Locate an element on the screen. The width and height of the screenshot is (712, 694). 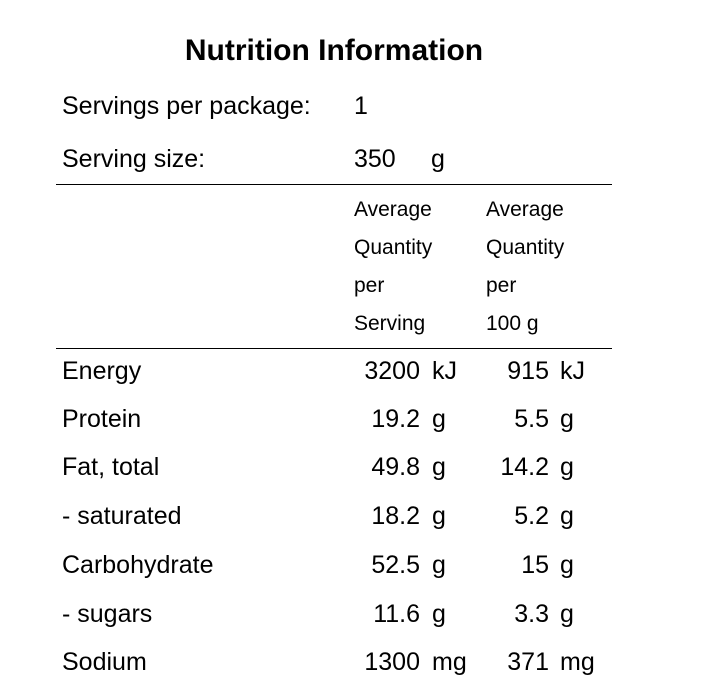
nutrient-name: Protein is located at coordinates (102, 419).